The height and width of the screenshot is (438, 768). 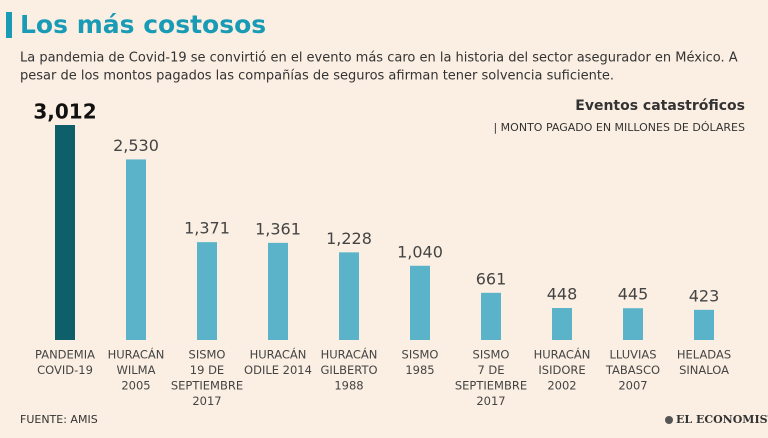 What do you see at coordinates (64, 112) in the screenshot?
I see `value-label: 3,012` at bounding box center [64, 112].